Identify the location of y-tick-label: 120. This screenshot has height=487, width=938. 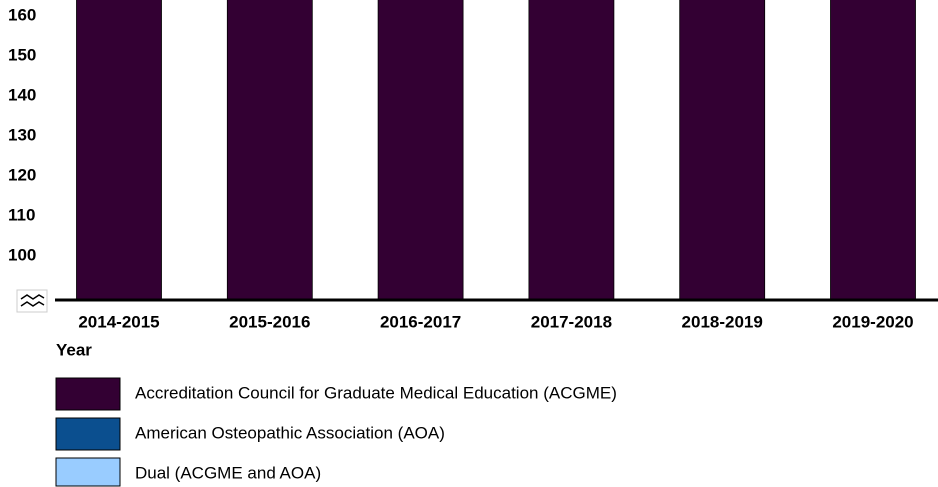
(22, 174).